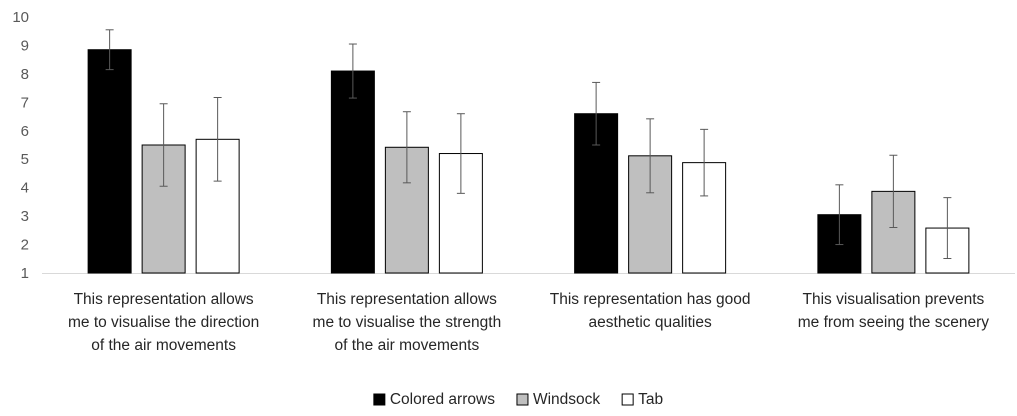  I want to click on category-label-line: me from seeing the scenery, so click(894, 322).